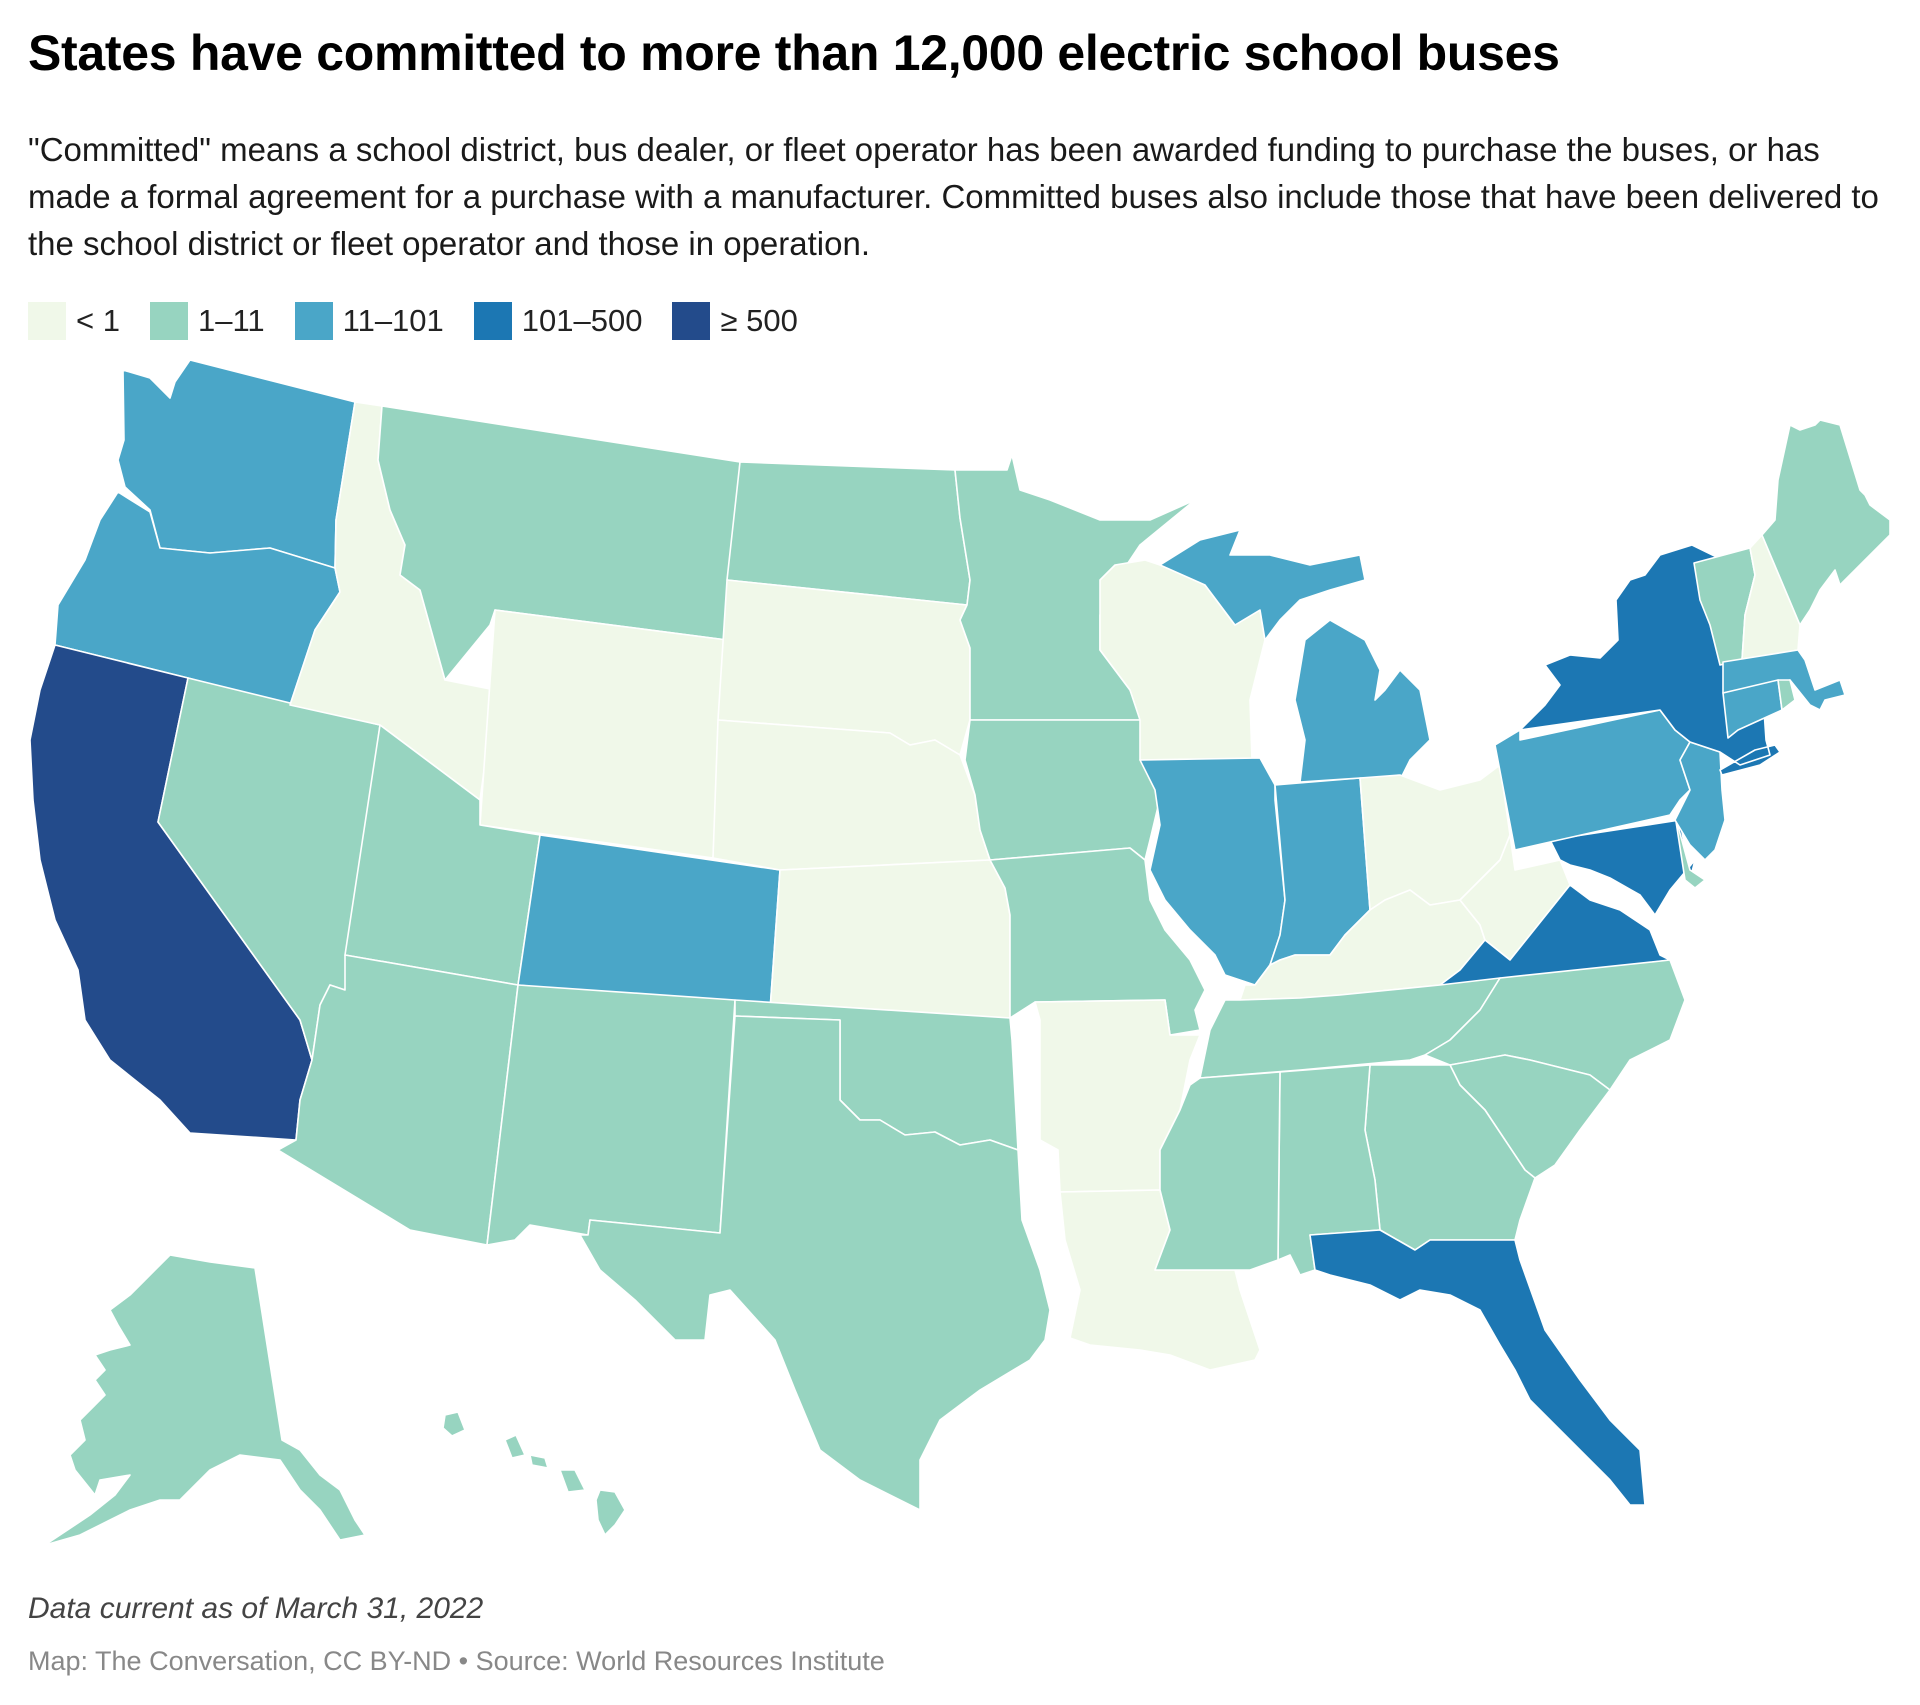 This screenshot has width=1920, height=1705. Describe the element at coordinates (1700, 801) in the screenshot. I see `state-new-jersey` at that location.